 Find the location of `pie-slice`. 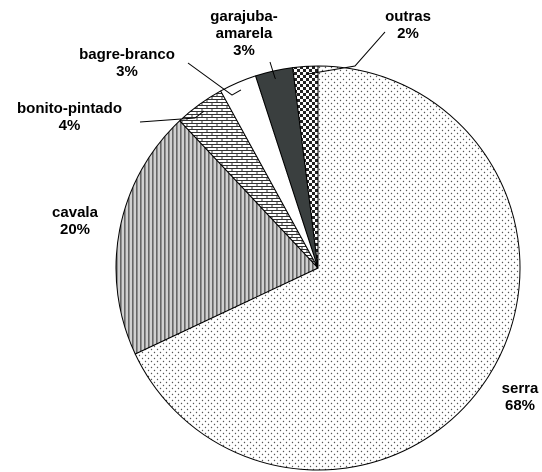

pie-slice is located at coordinates (305, 167).